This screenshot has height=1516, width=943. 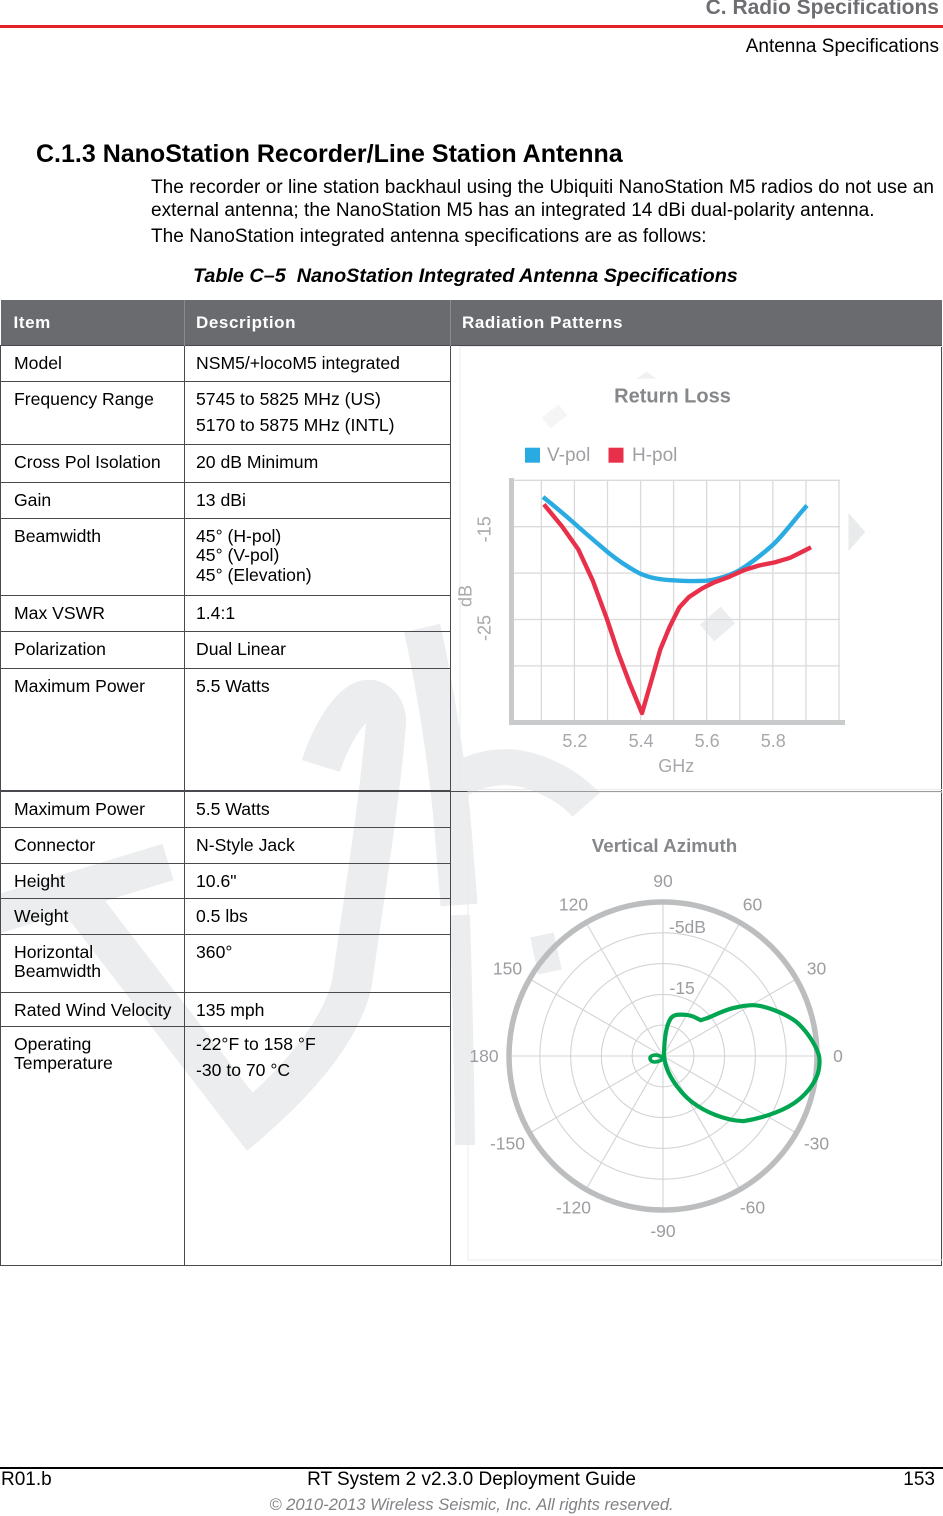 What do you see at coordinates (753, 905) in the screenshot?
I see `svg-text: 60` at bounding box center [753, 905].